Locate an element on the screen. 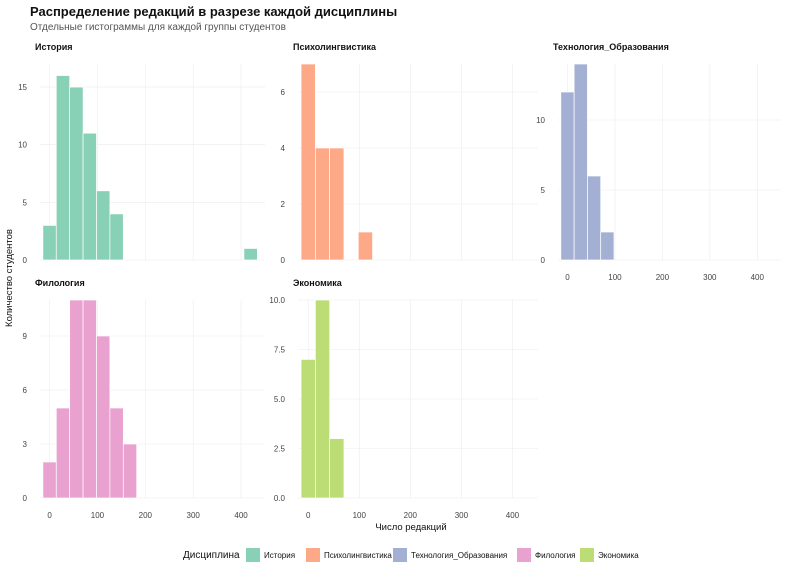 This screenshot has height=573, width=800. panel-title: Экономика is located at coordinates (318, 283).